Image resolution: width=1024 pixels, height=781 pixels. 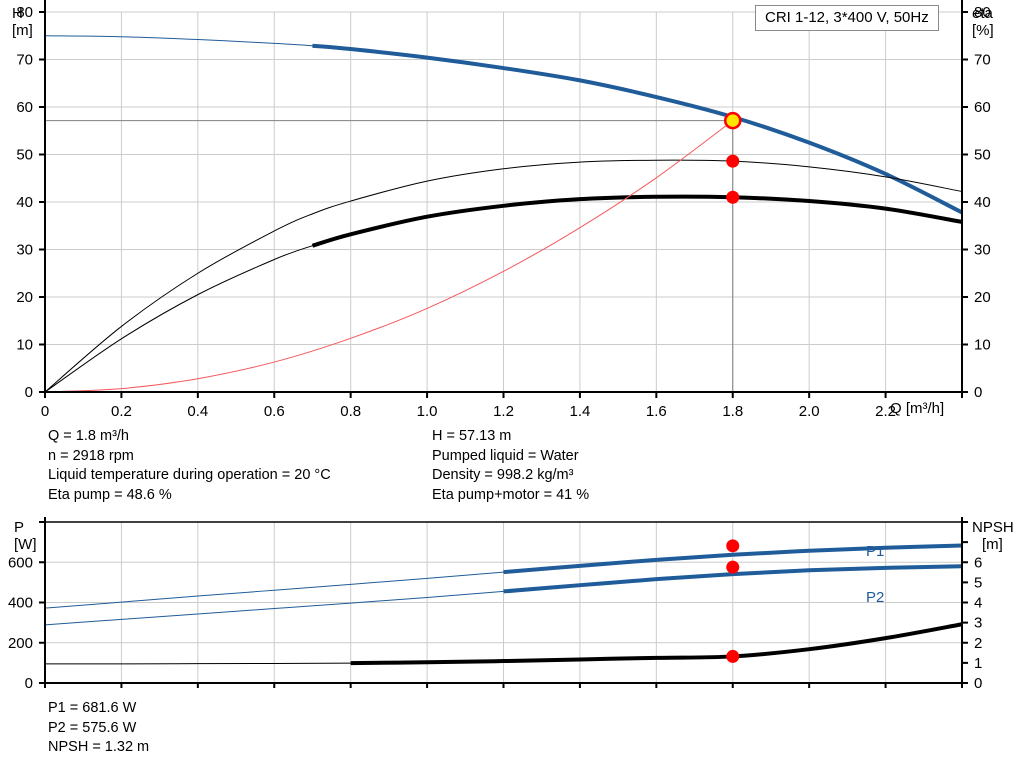 What do you see at coordinates (847, 18) in the screenshot?
I see `model-name-box: CRI 1-12, 3*400 V, 50Hz` at bounding box center [847, 18].